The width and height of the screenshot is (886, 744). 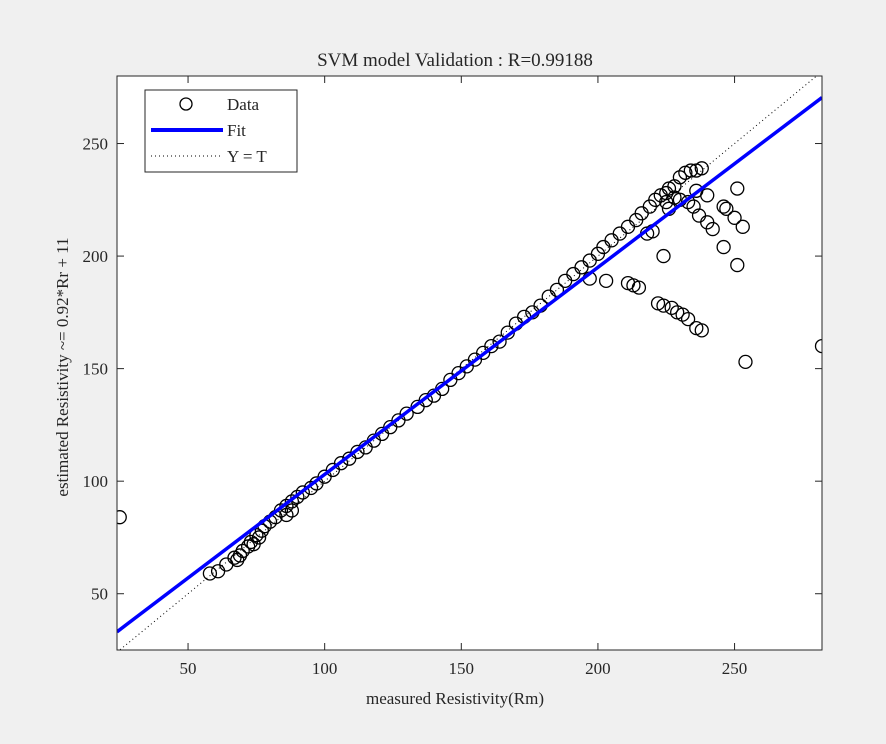 What do you see at coordinates (455, 698) in the screenshot?
I see `x-axis-label: measured Resistivity(Rm)` at bounding box center [455, 698].